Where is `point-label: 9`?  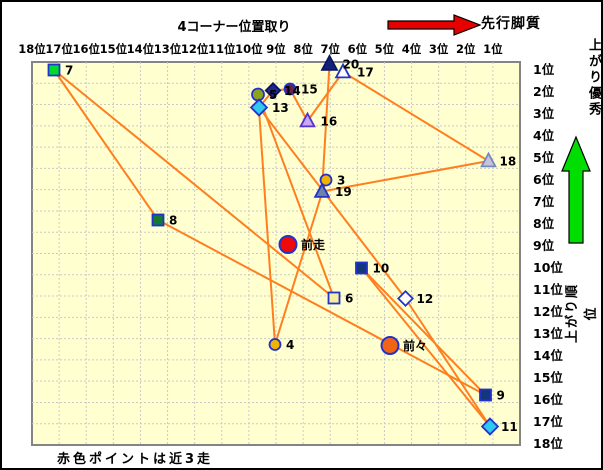
point-label: 9 is located at coordinates (501, 396).